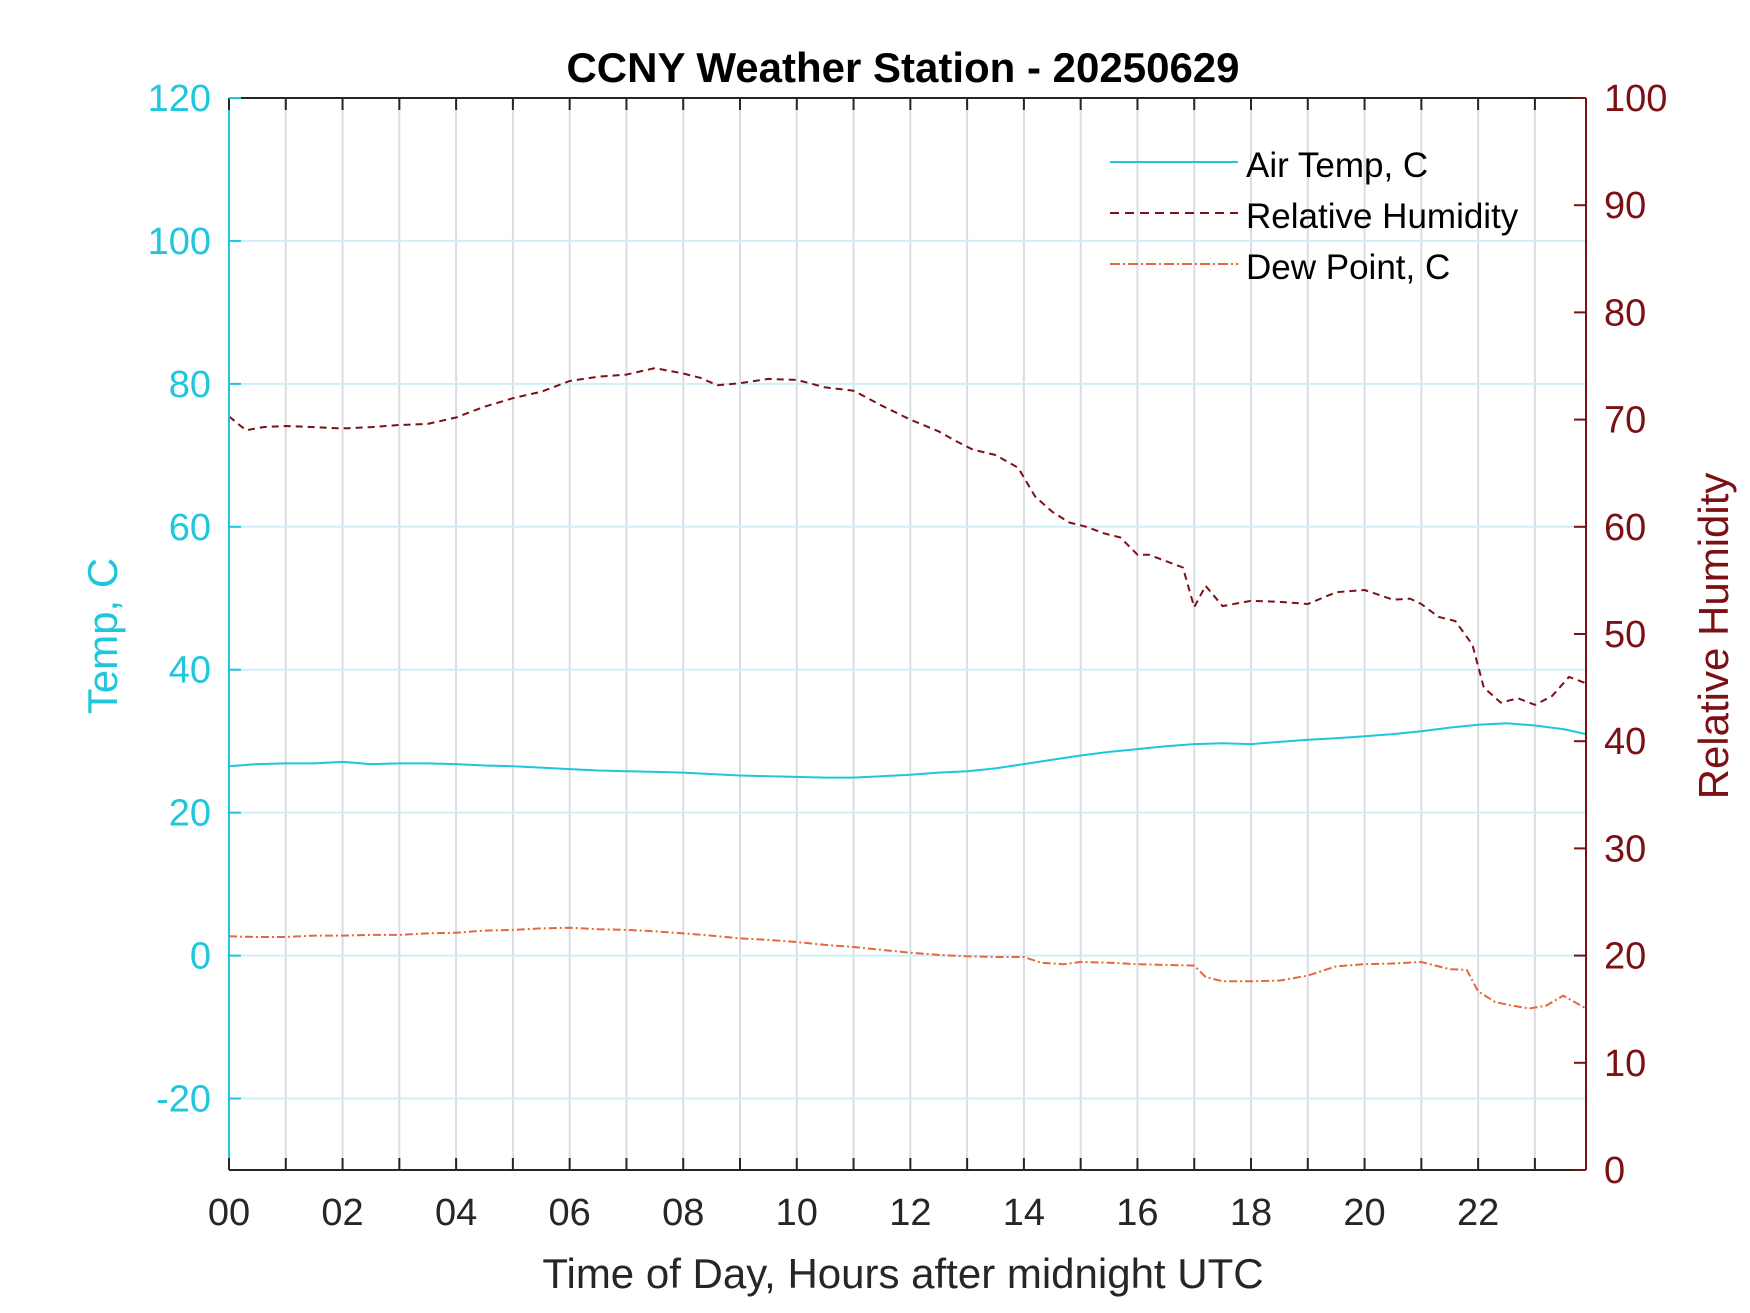 The image size is (1750, 1313). Describe the element at coordinates (1478, 1213) in the screenshot. I see `x-tick-label: 22` at that location.